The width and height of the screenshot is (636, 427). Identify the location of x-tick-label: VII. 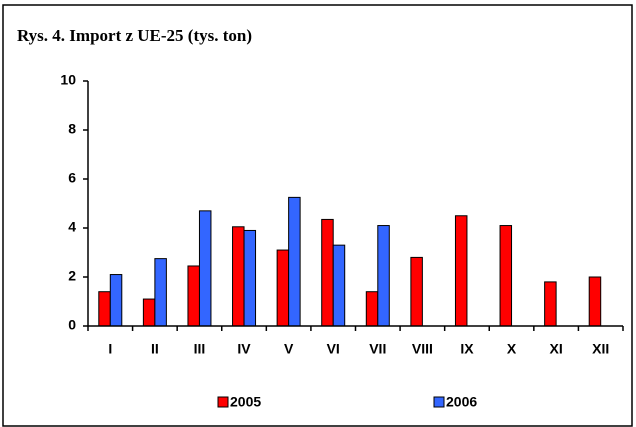
(377, 349).